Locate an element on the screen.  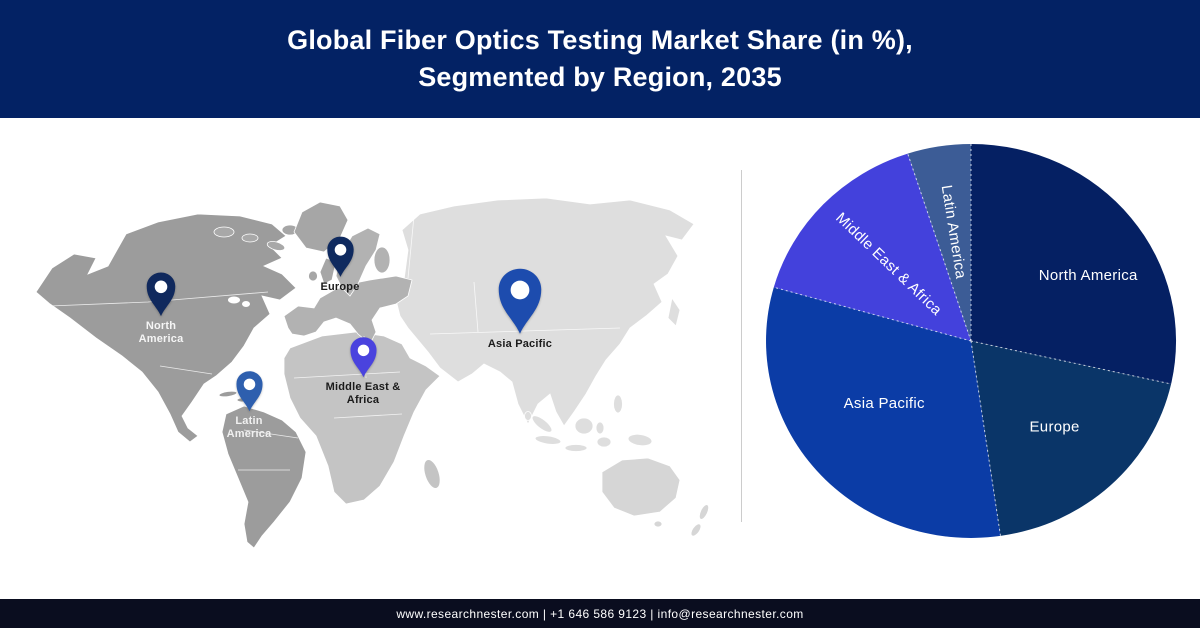
continent-europe is located at coordinates (347, 284).